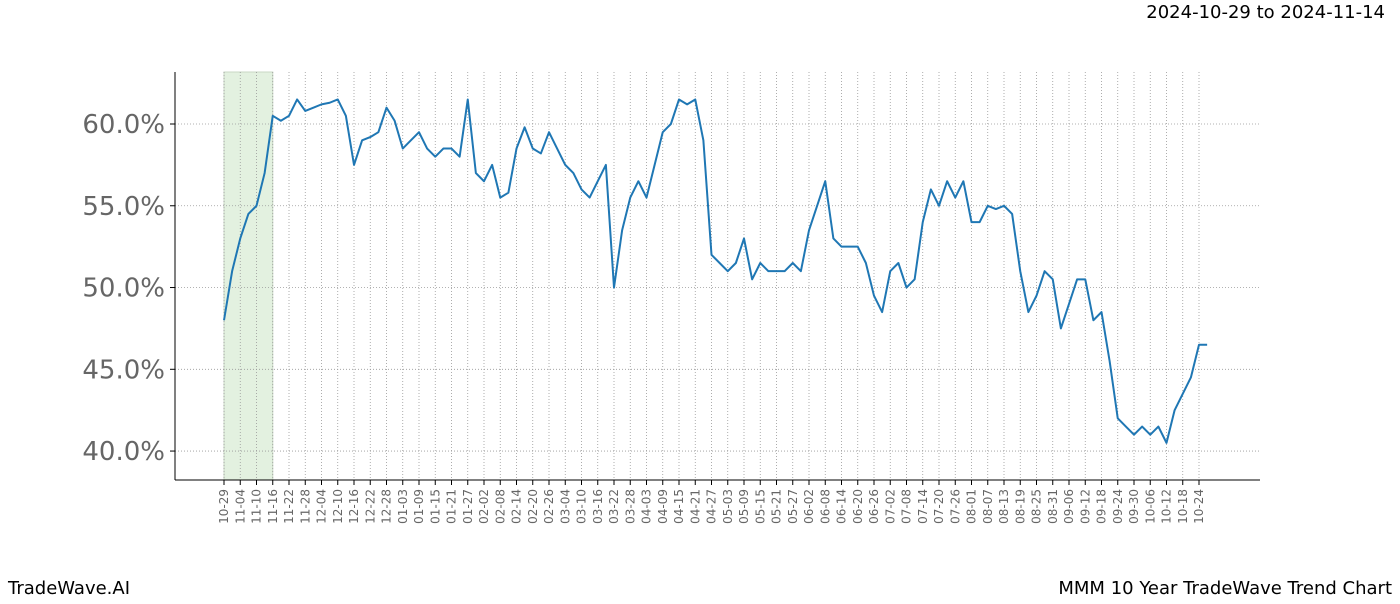 The height and width of the screenshot is (604, 1400). What do you see at coordinates (468, 506) in the screenshot?
I see `x-tick-label: 01-27` at bounding box center [468, 506].